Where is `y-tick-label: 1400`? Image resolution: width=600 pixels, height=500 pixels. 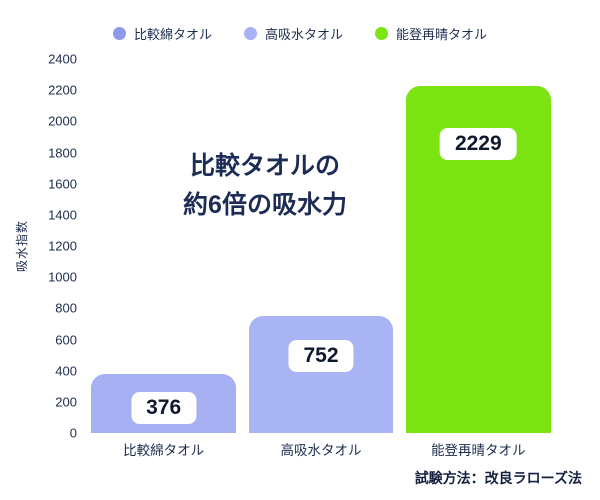 y-tick-label: 1400 is located at coordinates (62, 215).